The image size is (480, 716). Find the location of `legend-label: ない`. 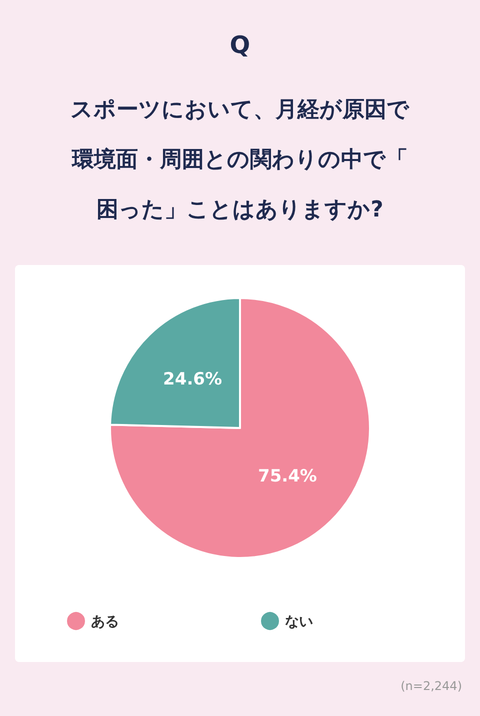

legend-label: ない is located at coordinates (299, 621).